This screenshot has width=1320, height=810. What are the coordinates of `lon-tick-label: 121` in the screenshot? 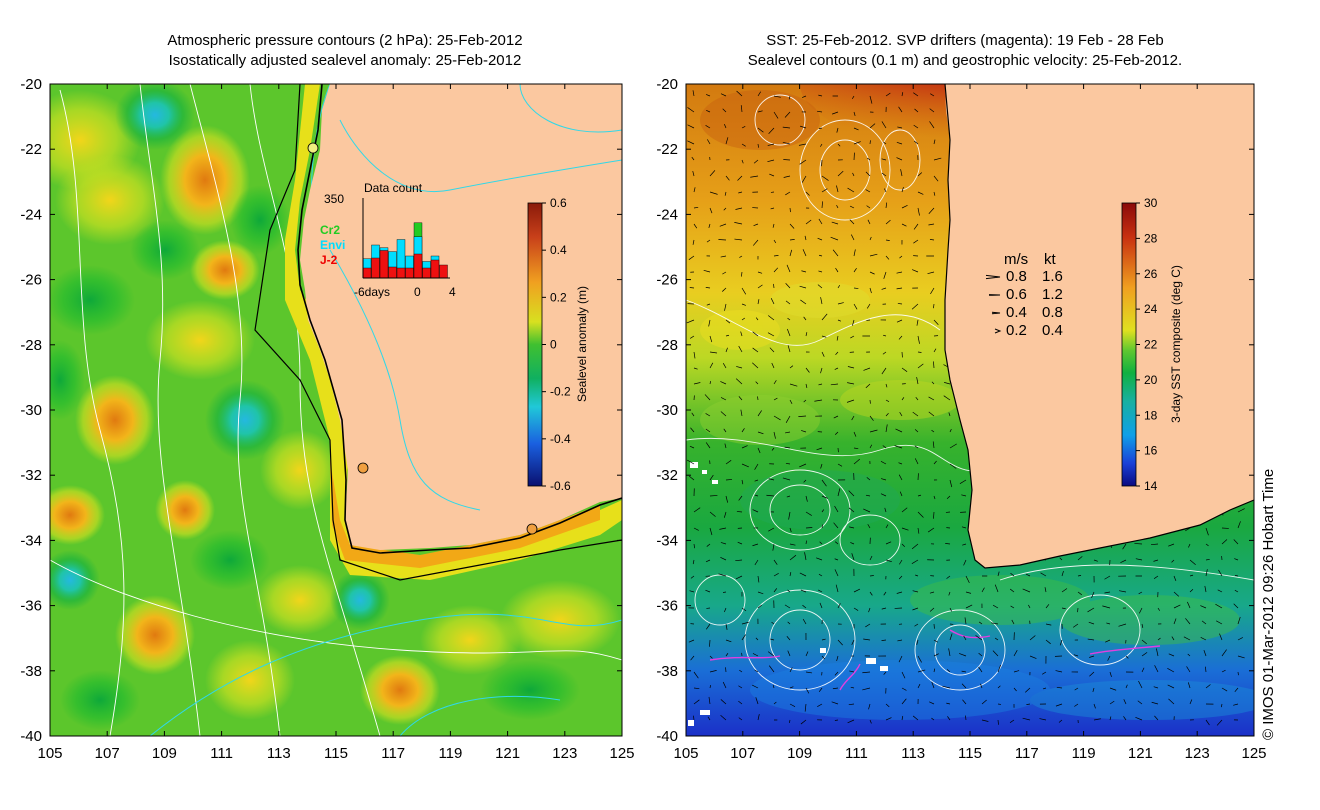 It's located at (1140, 753).